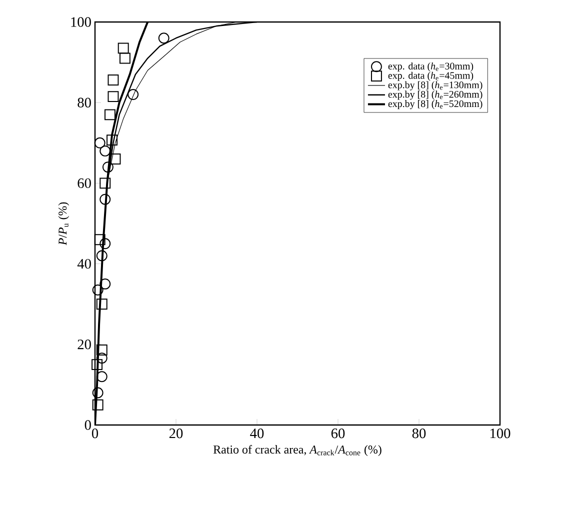 The image size is (562, 512). What do you see at coordinates (500, 433) in the screenshot?
I see `x-tick-label: 100` at bounding box center [500, 433].